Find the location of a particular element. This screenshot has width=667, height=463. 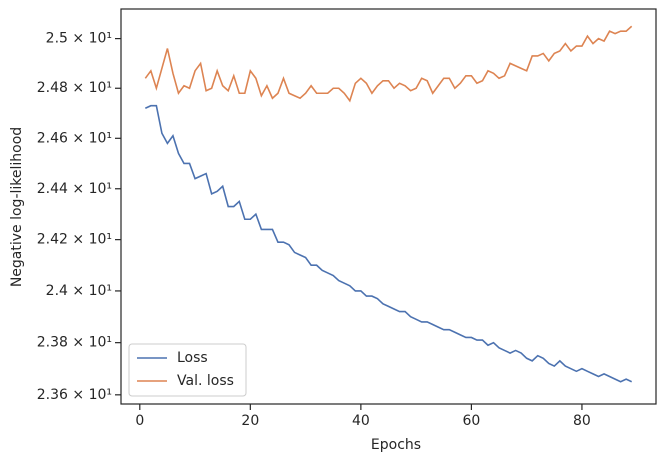

x-tick-label: 40 is located at coordinates (361, 421).